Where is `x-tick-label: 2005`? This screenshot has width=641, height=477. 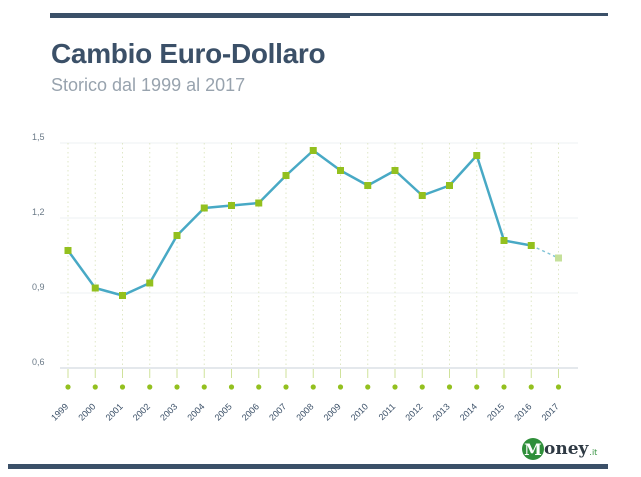
x-tick-label: 2005 is located at coordinates (223, 411).